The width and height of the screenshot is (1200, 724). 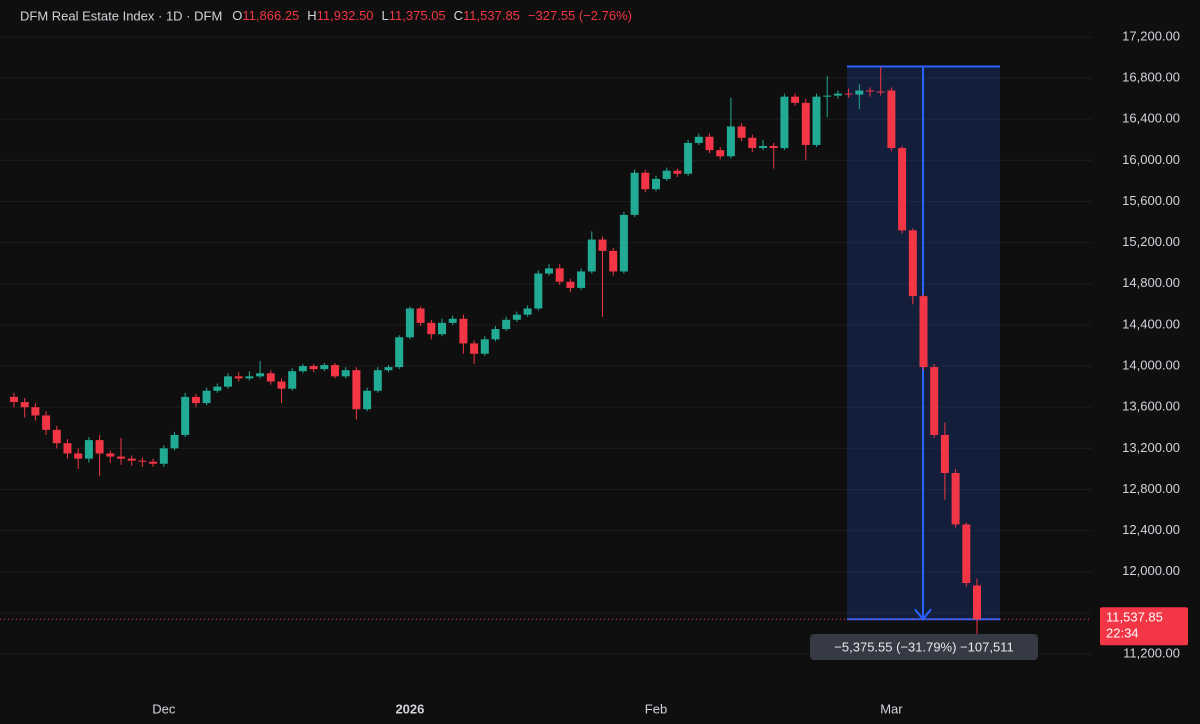 I want to click on ohlc-value: 11,932.50, so click(x=345, y=15).